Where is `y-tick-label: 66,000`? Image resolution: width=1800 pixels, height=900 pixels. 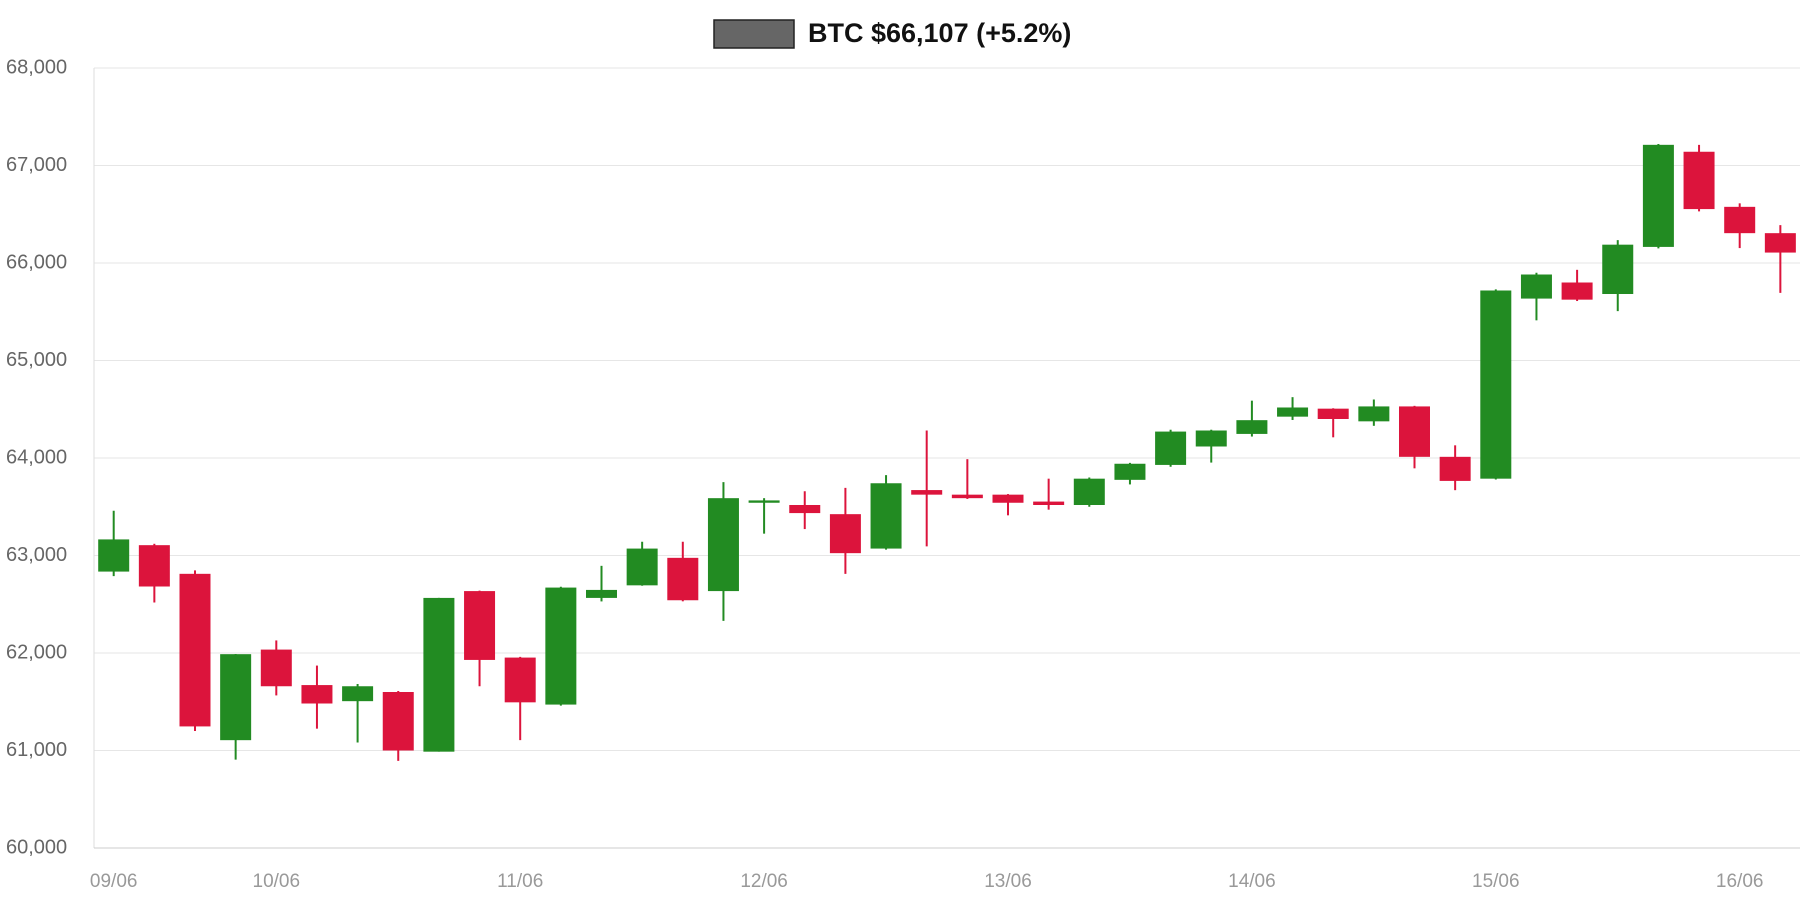 y-tick-label: 66,000 is located at coordinates (36, 262).